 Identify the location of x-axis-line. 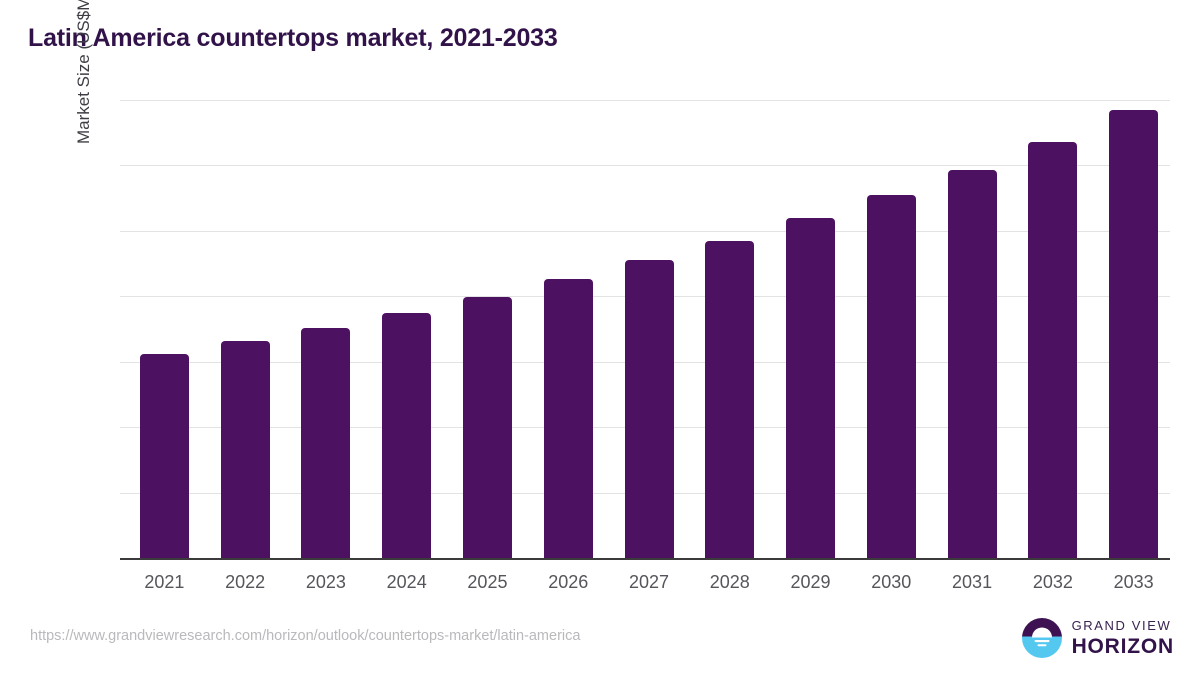
(645, 559).